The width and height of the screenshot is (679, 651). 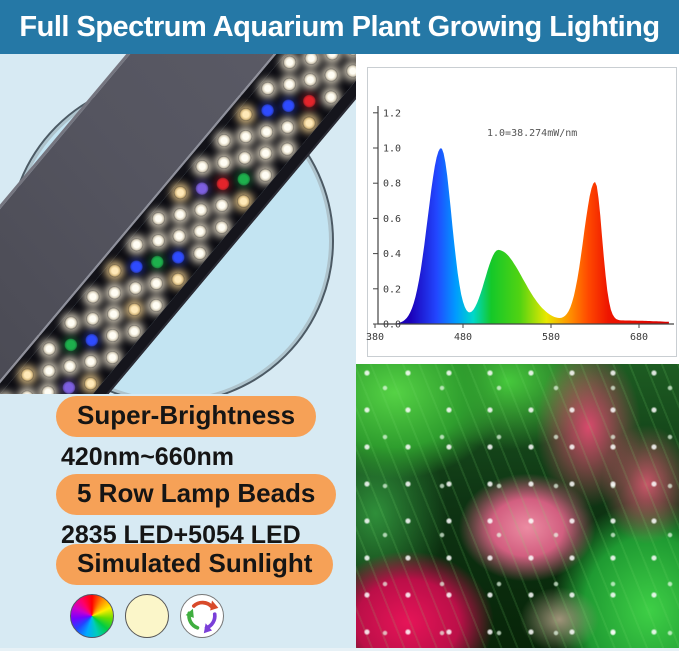 I want to click on feature-lamp-beads: 5 Row Lamp Beads 2835 LED+5054 LED, so click(x=196, y=512).